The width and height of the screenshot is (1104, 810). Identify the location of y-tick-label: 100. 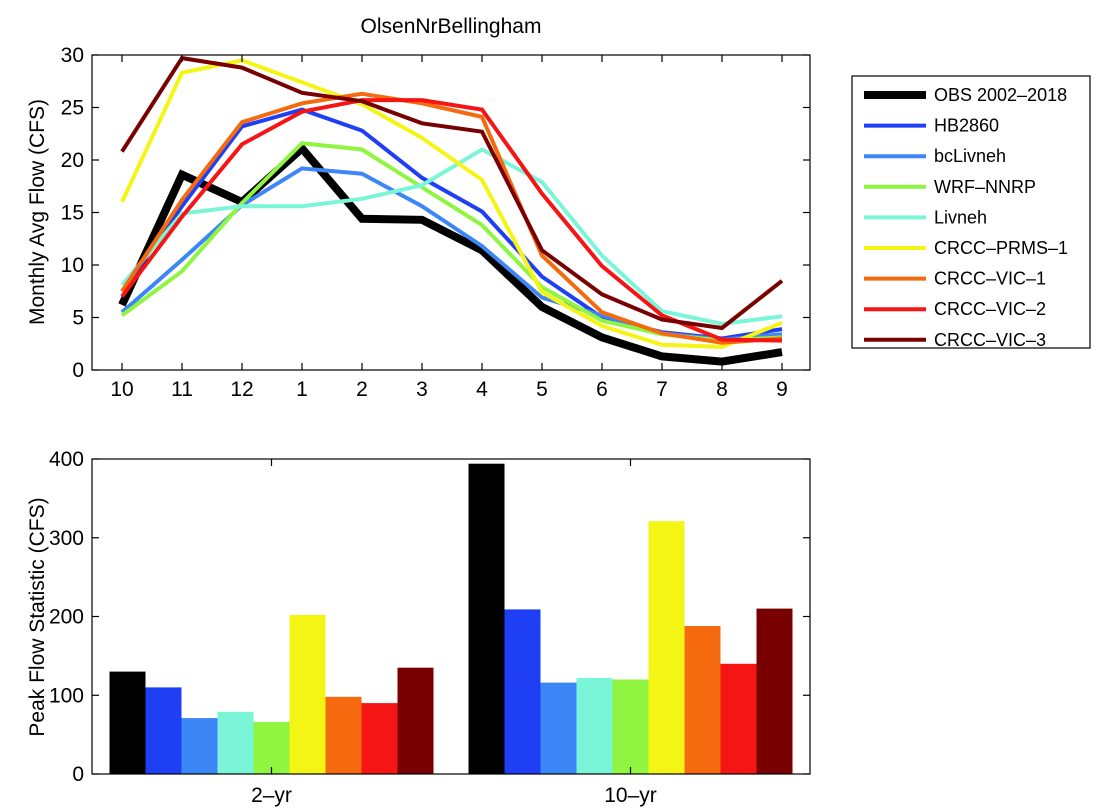
(66, 695).